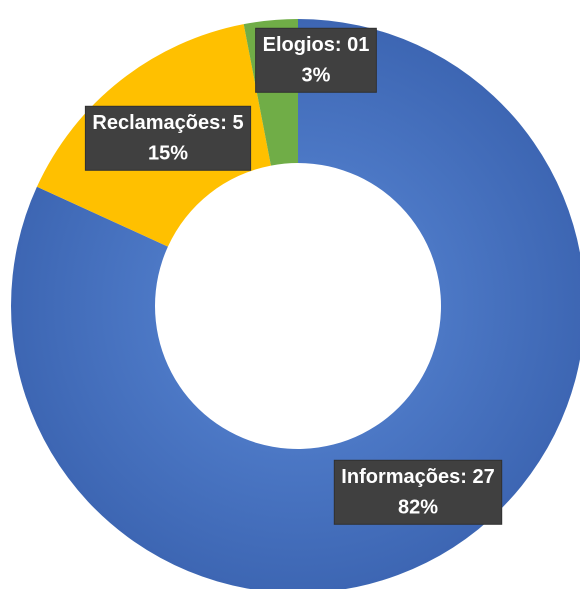 The width and height of the screenshot is (580, 589). What do you see at coordinates (237, 123) in the screenshot?
I see `value-label: 5` at bounding box center [237, 123].